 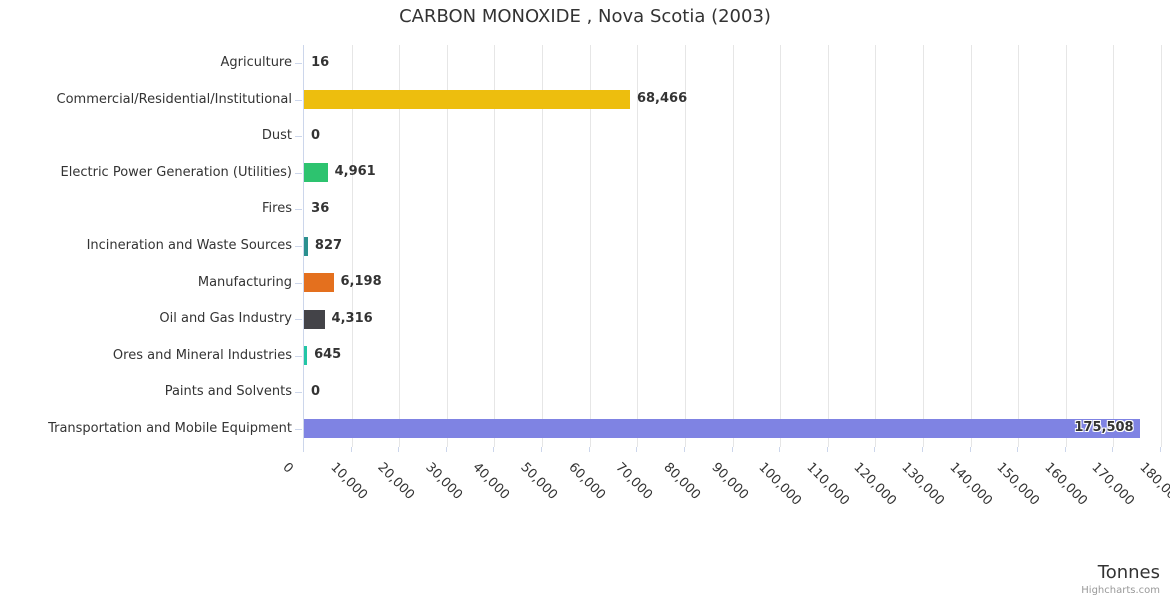 What do you see at coordinates (170, 428) in the screenshot?
I see `category-label: Transportation and Mobile Equipment` at bounding box center [170, 428].